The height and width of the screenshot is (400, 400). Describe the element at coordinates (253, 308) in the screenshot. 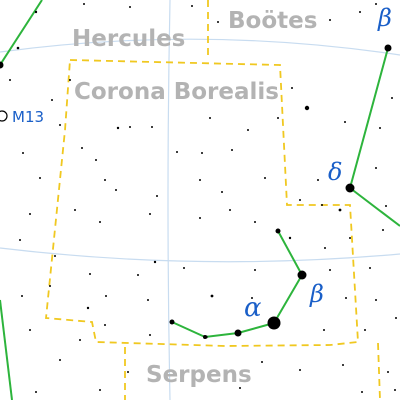

I see `greek-alpha-crb: α` at that location.